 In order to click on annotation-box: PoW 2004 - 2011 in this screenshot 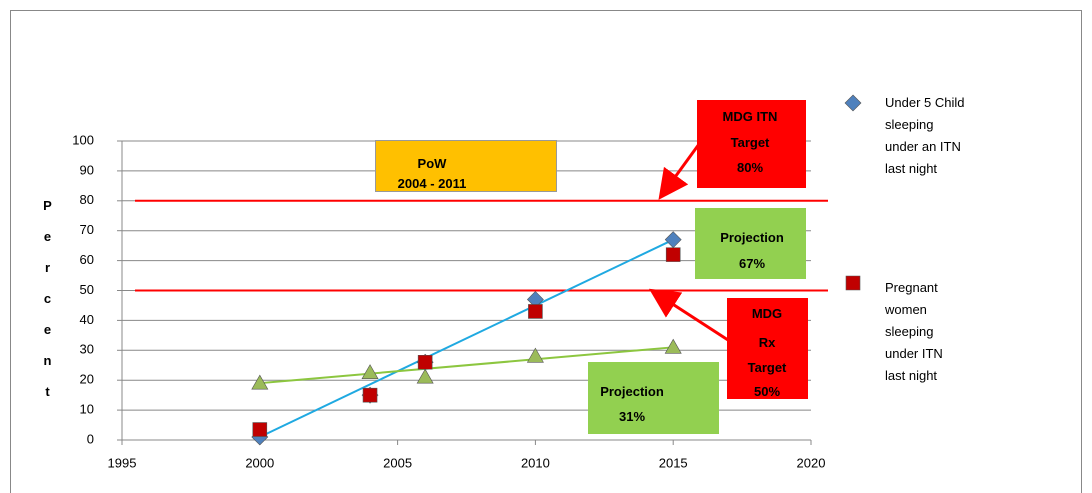, I will do `click(466, 166)`.